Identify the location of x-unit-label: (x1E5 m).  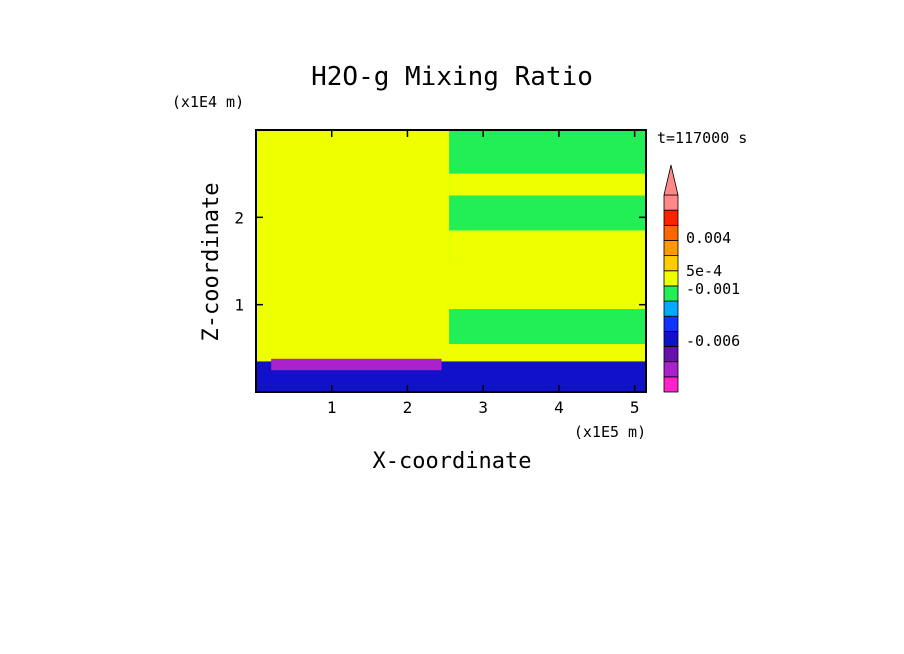
(610, 432).